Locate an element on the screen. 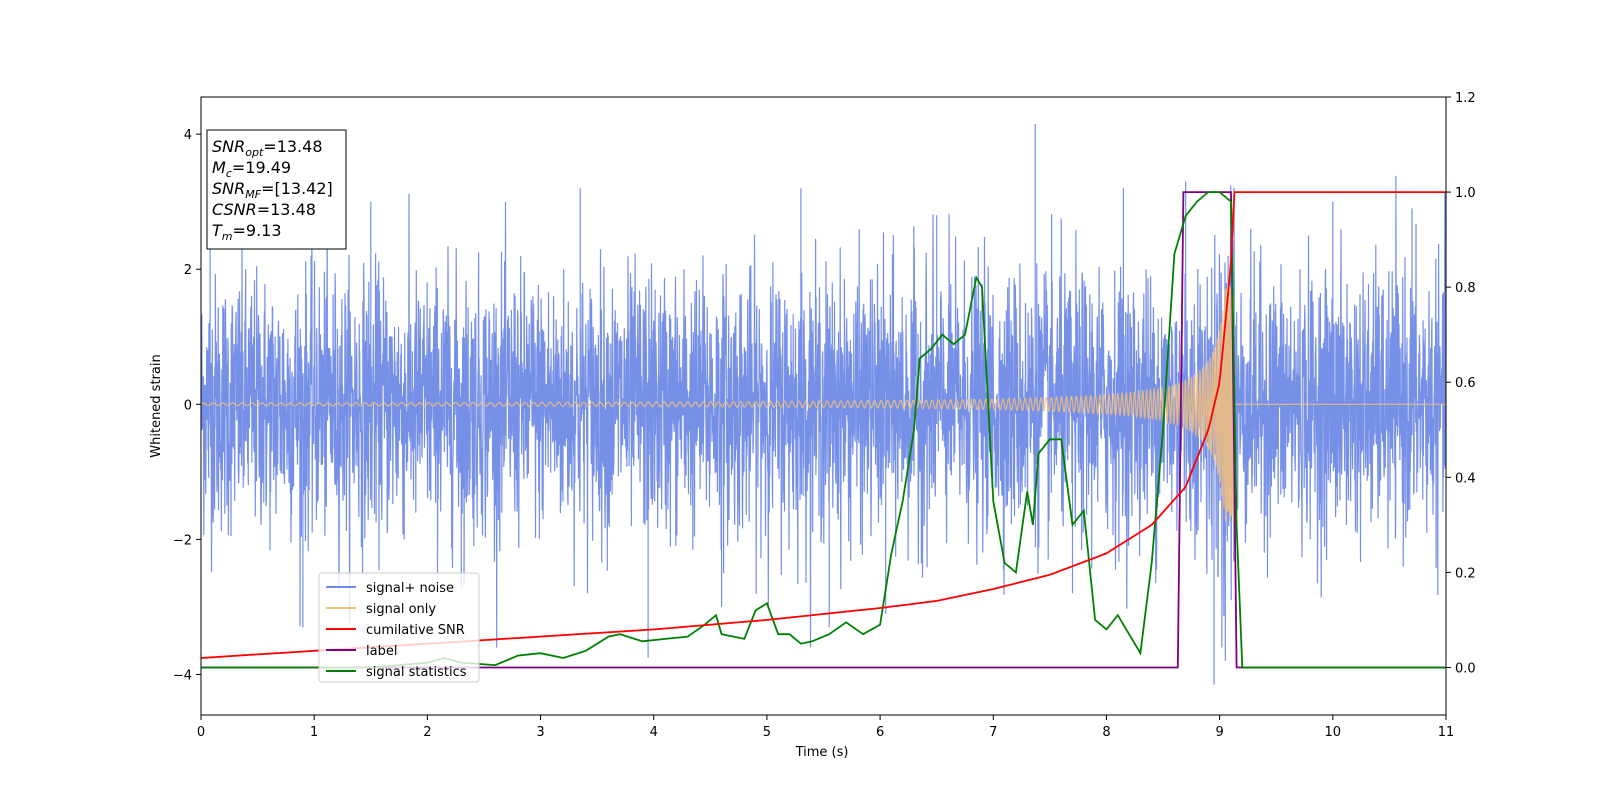  y-right-tick-label: 0.8 is located at coordinates (1465, 288).